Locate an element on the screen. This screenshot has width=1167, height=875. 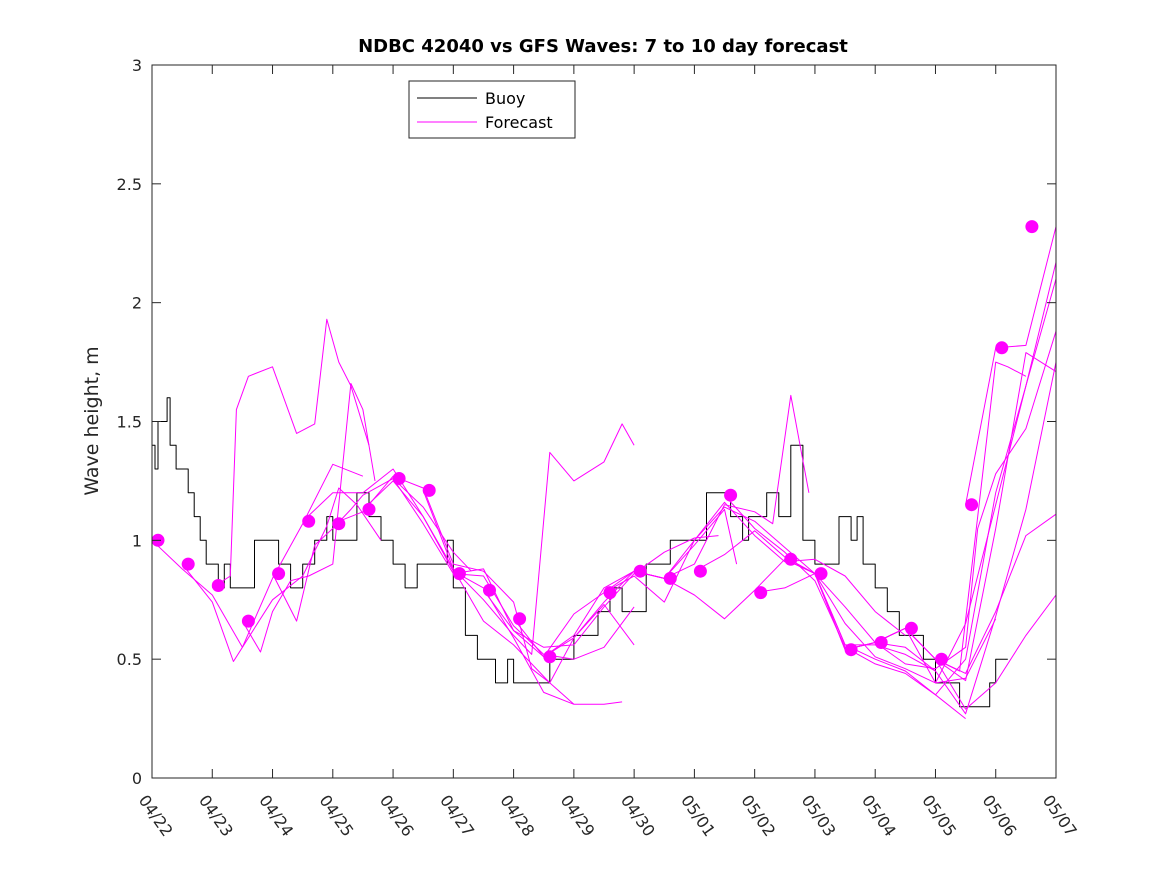
legend: Buoy Forecast is located at coordinates (492, 109).